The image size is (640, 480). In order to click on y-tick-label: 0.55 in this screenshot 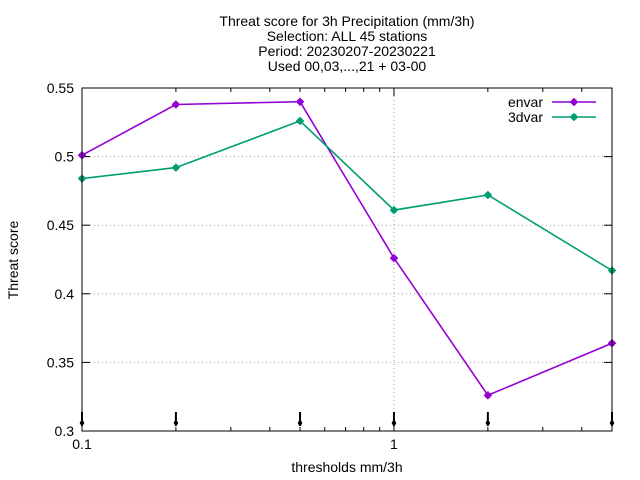, I will do `click(60, 88)`.